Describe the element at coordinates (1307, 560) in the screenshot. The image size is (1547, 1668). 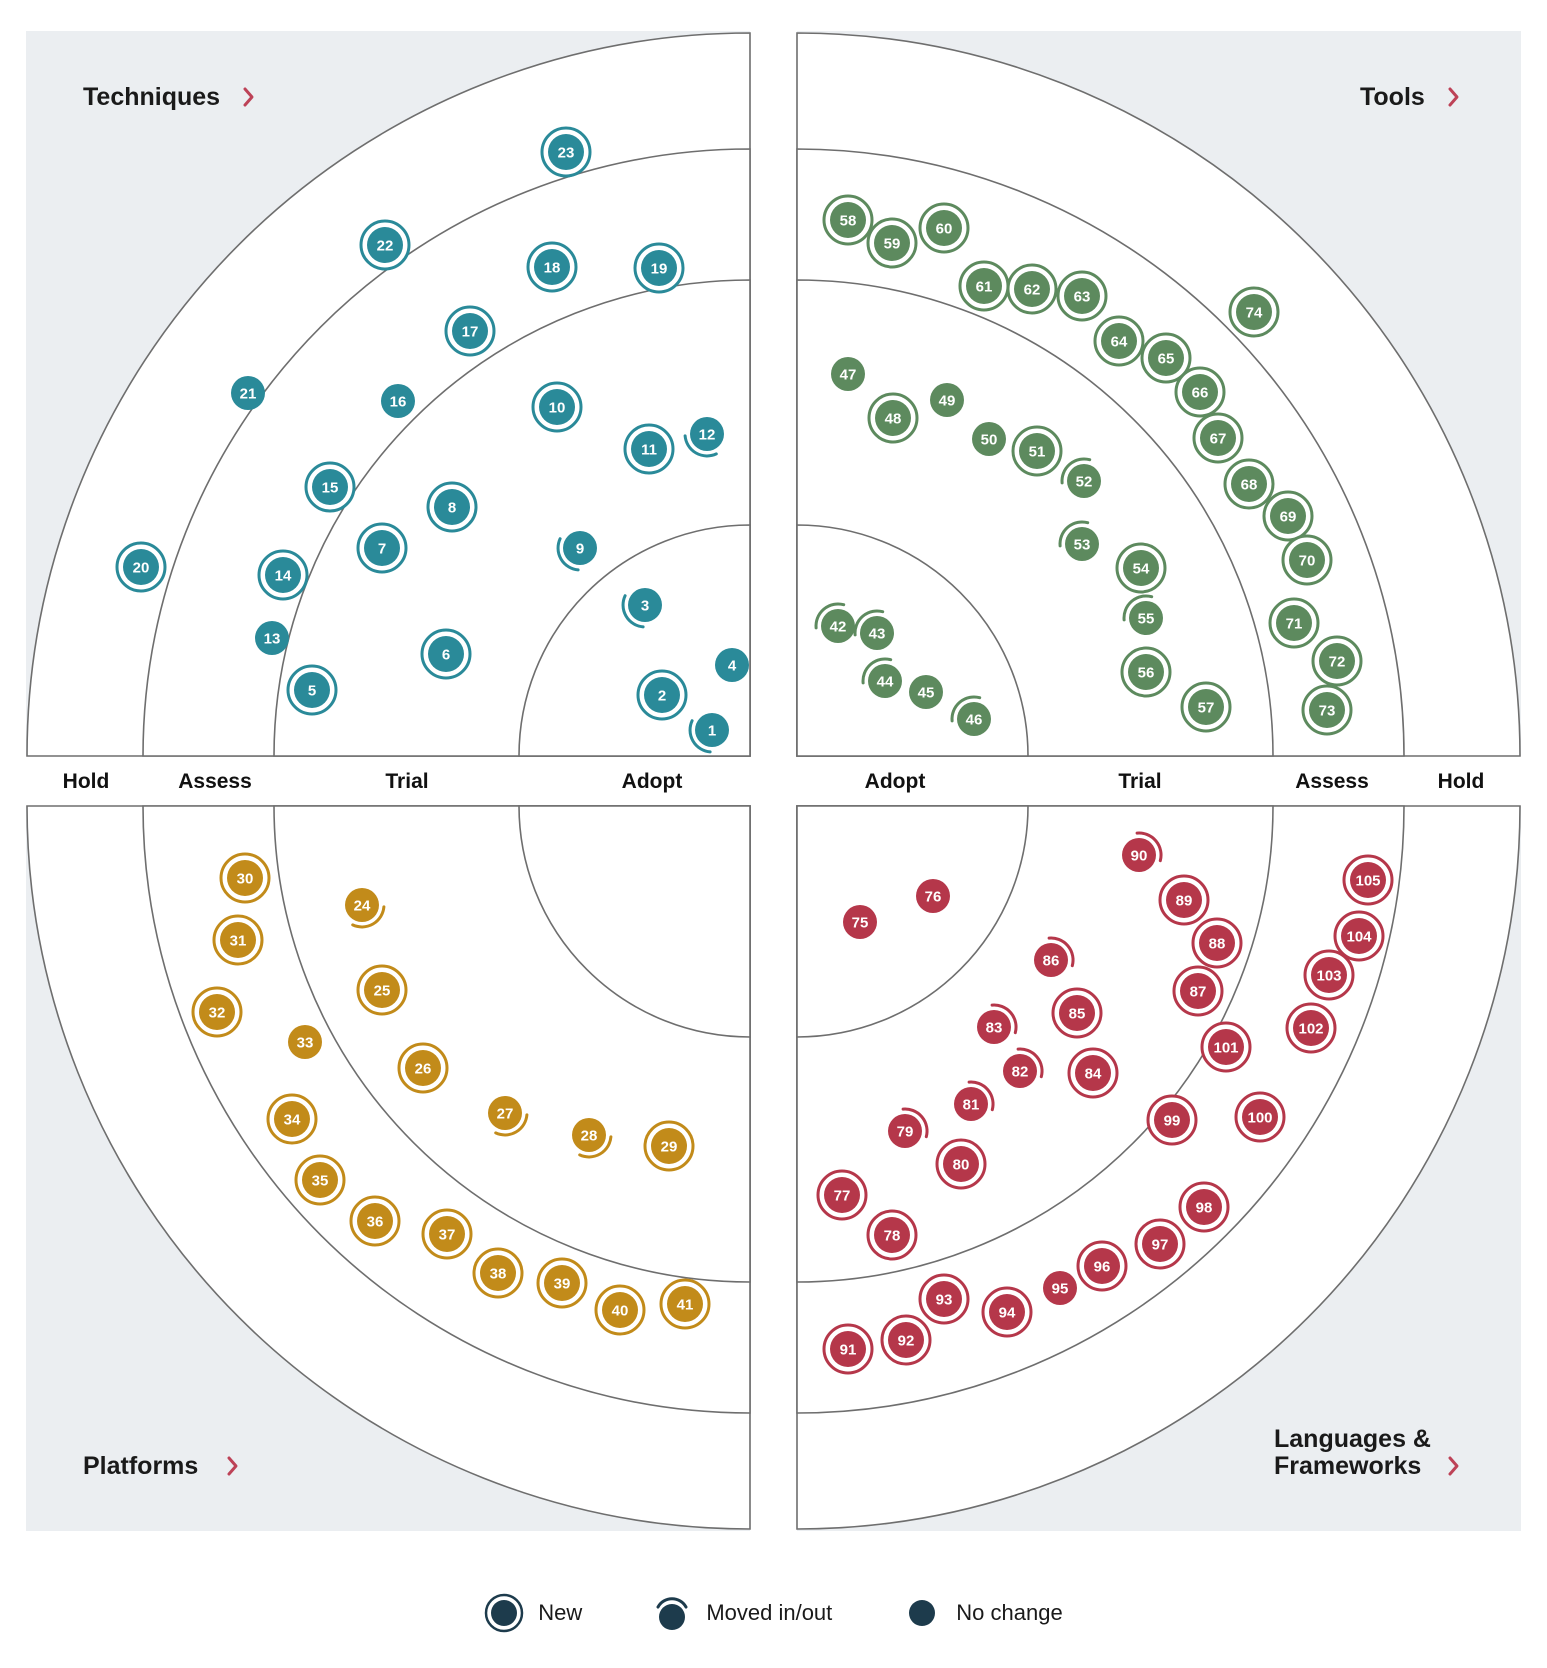
I see `blip-70: 70` at that location.